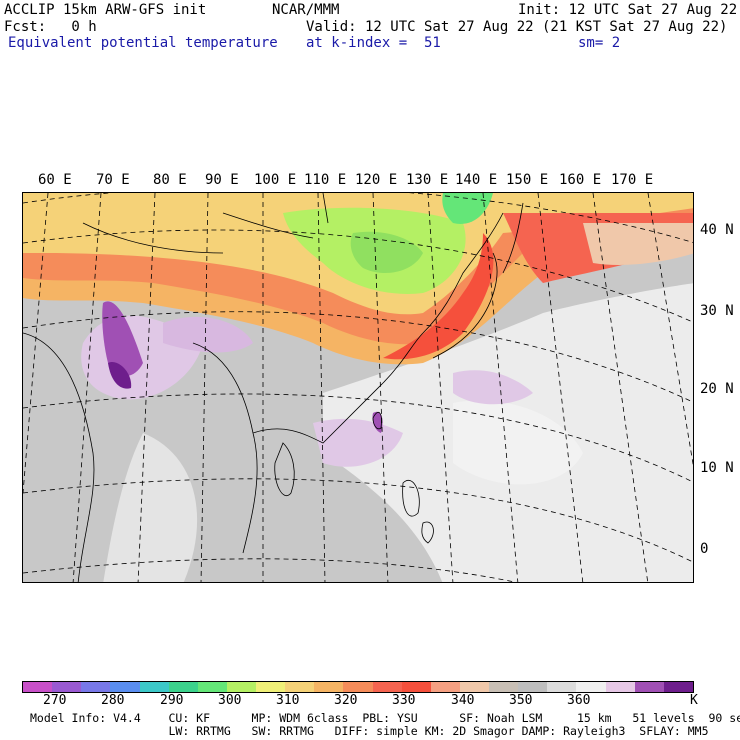 The width and height of the screenshot is (740, 740). Describe the element at coordinates (105, 10) in the screenshot. I see `model-title: ACCLIP 15km ARW-GFS init` at that location.